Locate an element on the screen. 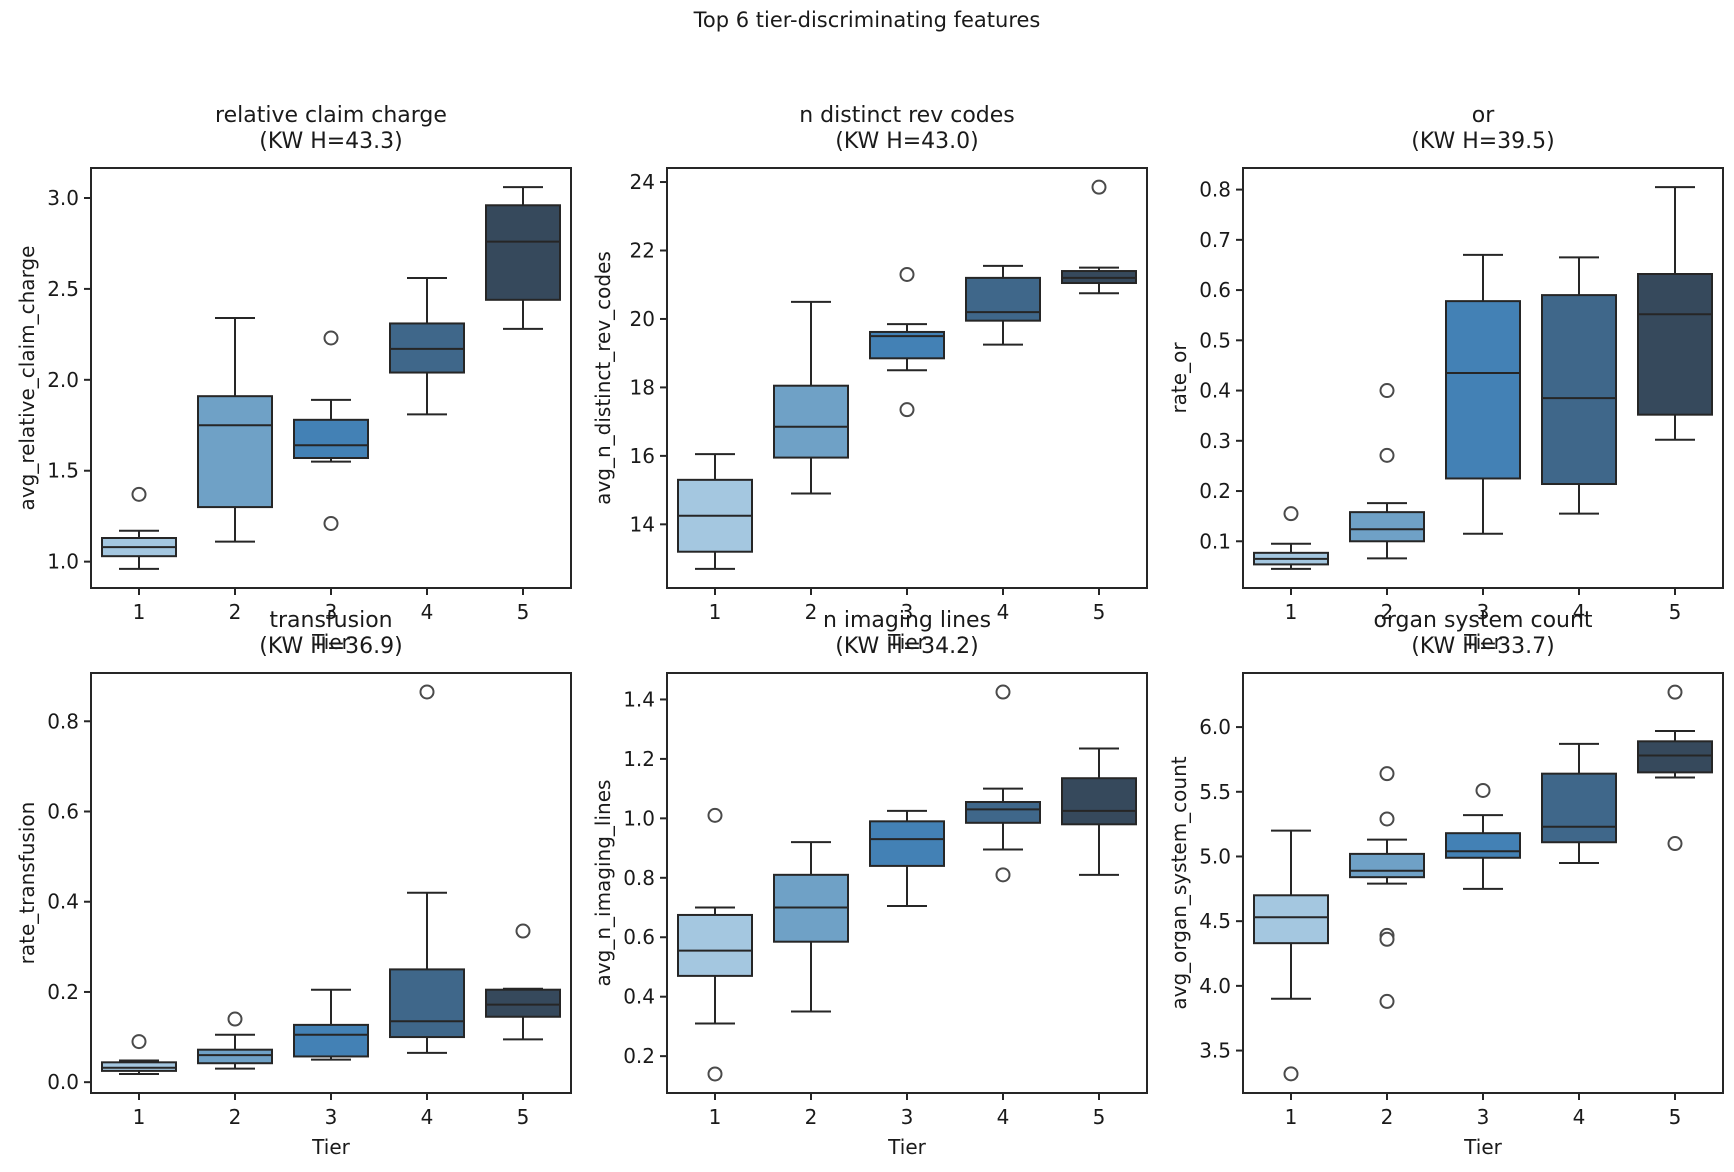 The height and width of the screenshot is (1172, 1734). y-axis-label: rate_or is located at coordinates (1179, 378).